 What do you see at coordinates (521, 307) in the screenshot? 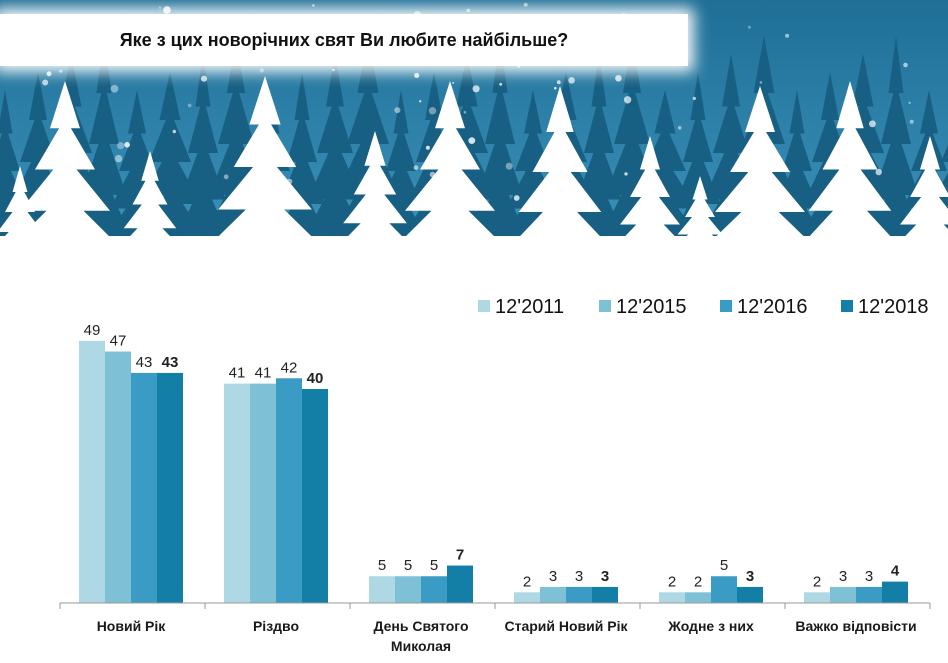
I see `legend-item: 12'2011` at bounding box center [521, 307].